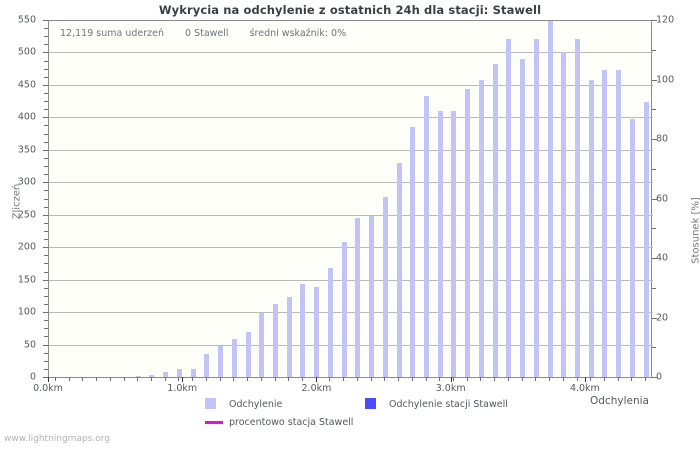 This screenshot has height=450, width=700. Describe the element at coordinates (695, 230) in the screenshot. I see `y-axis-right-title: Stosunek [%]` at that location.